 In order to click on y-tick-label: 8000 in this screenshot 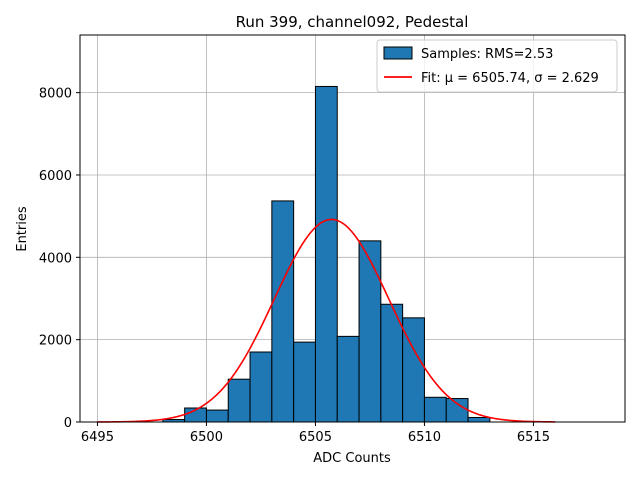, I will do `click(55, 94)`.